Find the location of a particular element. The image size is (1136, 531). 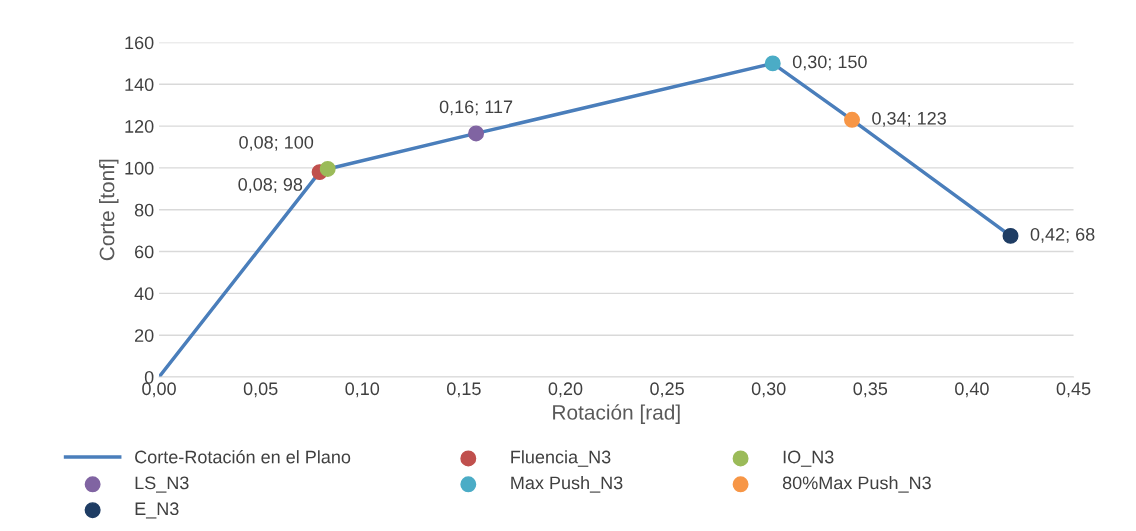

x-tick-label: 0,15 is located at coordinates (464, 390).